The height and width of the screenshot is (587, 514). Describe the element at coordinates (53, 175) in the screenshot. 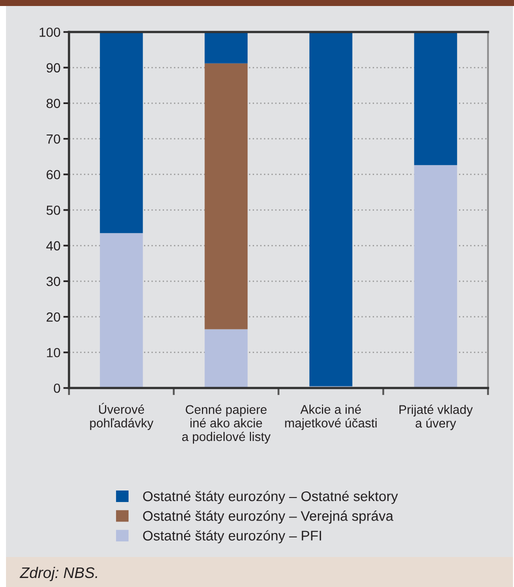

I see `y-tick-label: 60` at that location.